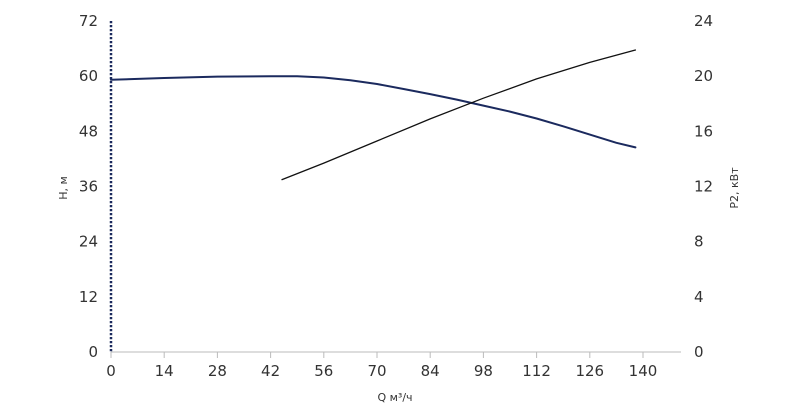 The image size is (800, 408). Describe the element at coordinates (703, 21) in the screenshot. I see `right-y-tick-label: 24` at that location.